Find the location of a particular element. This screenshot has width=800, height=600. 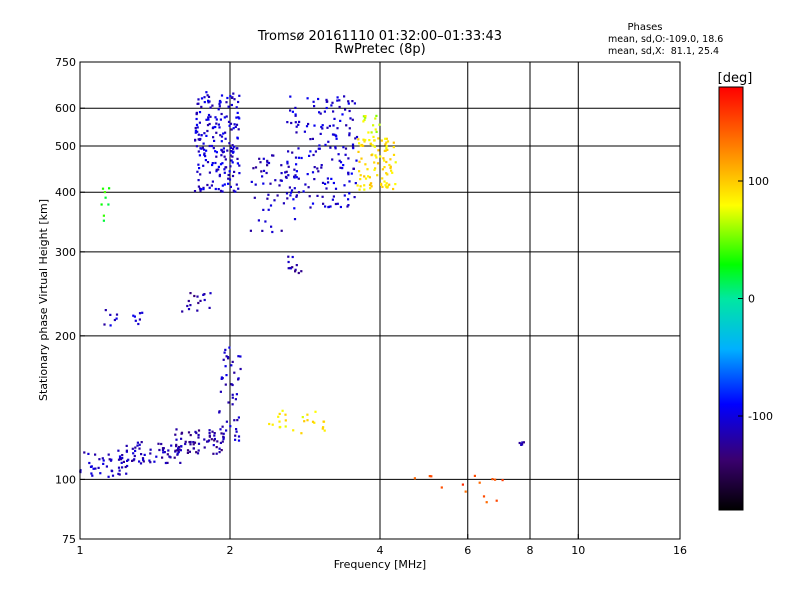

colorbar-tick-label: 100 is located at coordinates (758, 181).